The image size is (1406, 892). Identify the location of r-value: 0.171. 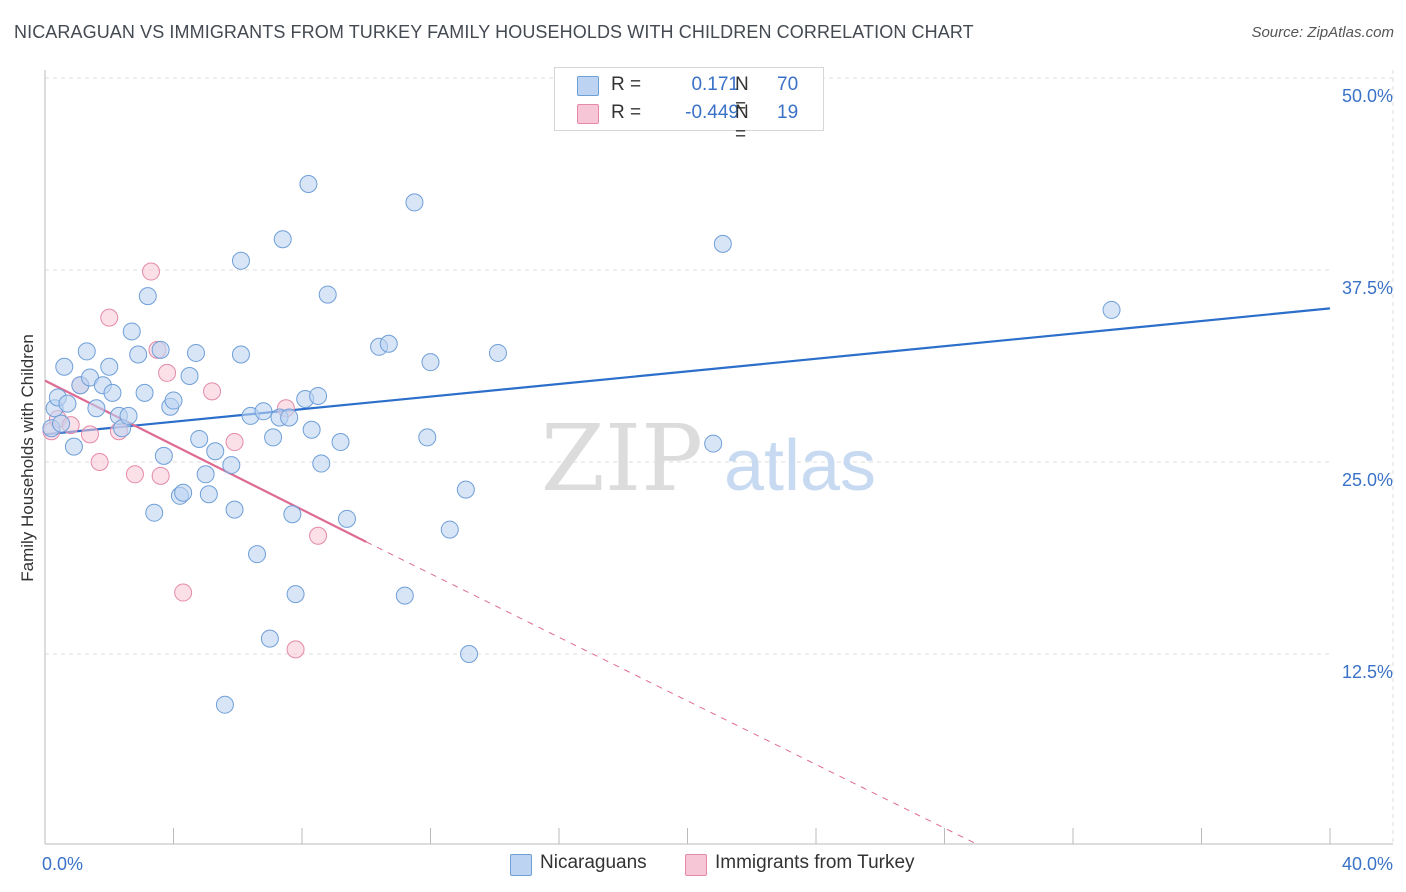
(715, 84).